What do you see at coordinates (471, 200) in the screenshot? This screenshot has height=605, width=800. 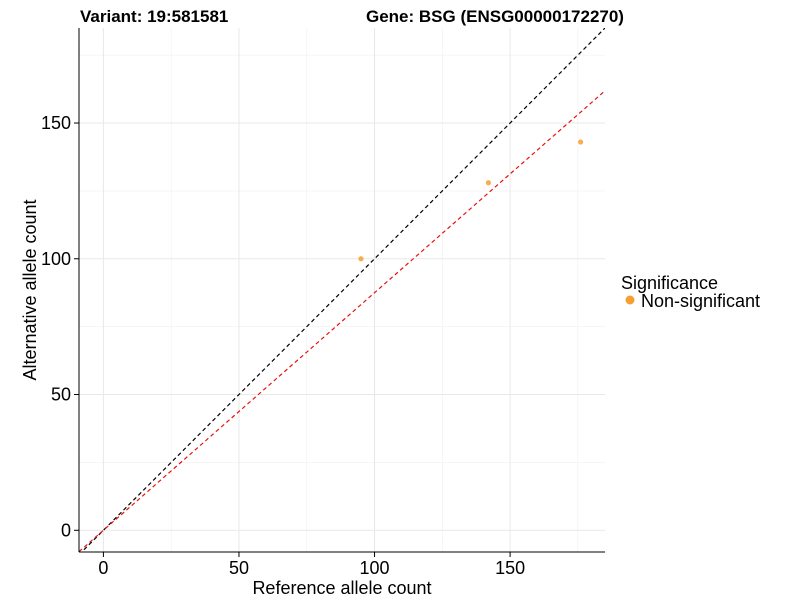 I see `points-layer` at bounding box center [471, 200].